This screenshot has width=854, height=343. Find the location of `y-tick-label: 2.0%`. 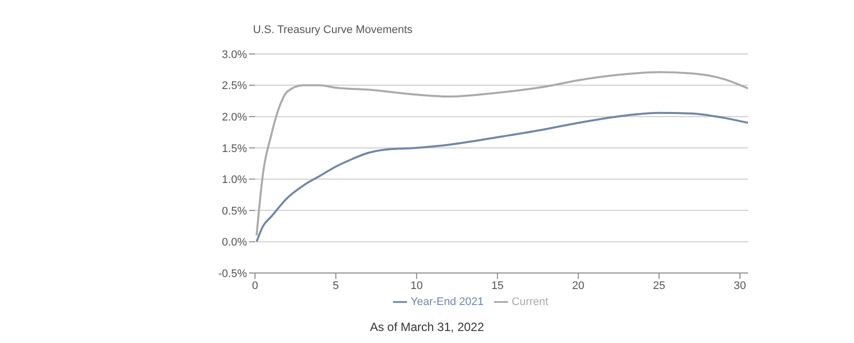

y-tick-label: 2.0% is located at coordinates (235, 117).